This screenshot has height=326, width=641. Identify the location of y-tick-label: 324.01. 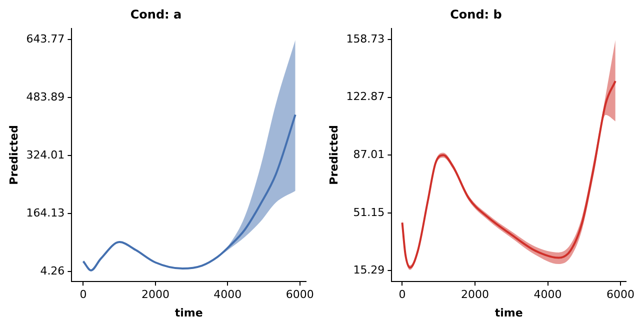
(45, 155).